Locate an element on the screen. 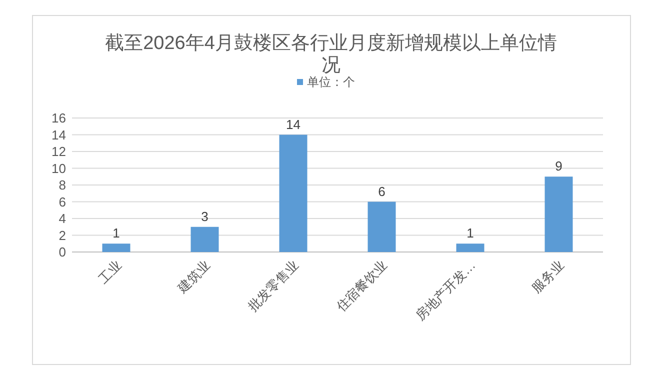 The height and width of the screenshot is (381, 662). chart-title: 截至2026年4月鼓楼区各行业月度新增规模以上单位情况 is located at coordinates (331, 54).